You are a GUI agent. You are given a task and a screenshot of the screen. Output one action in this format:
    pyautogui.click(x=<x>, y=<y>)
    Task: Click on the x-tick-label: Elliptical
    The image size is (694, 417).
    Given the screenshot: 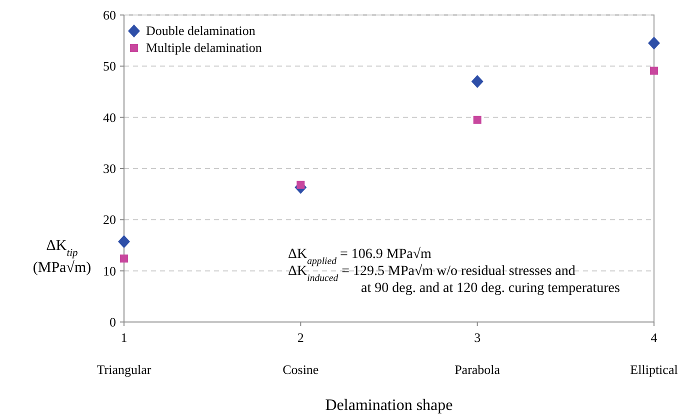 What is the action you would take?
    pyautogui.click(x=654, y=369)
    